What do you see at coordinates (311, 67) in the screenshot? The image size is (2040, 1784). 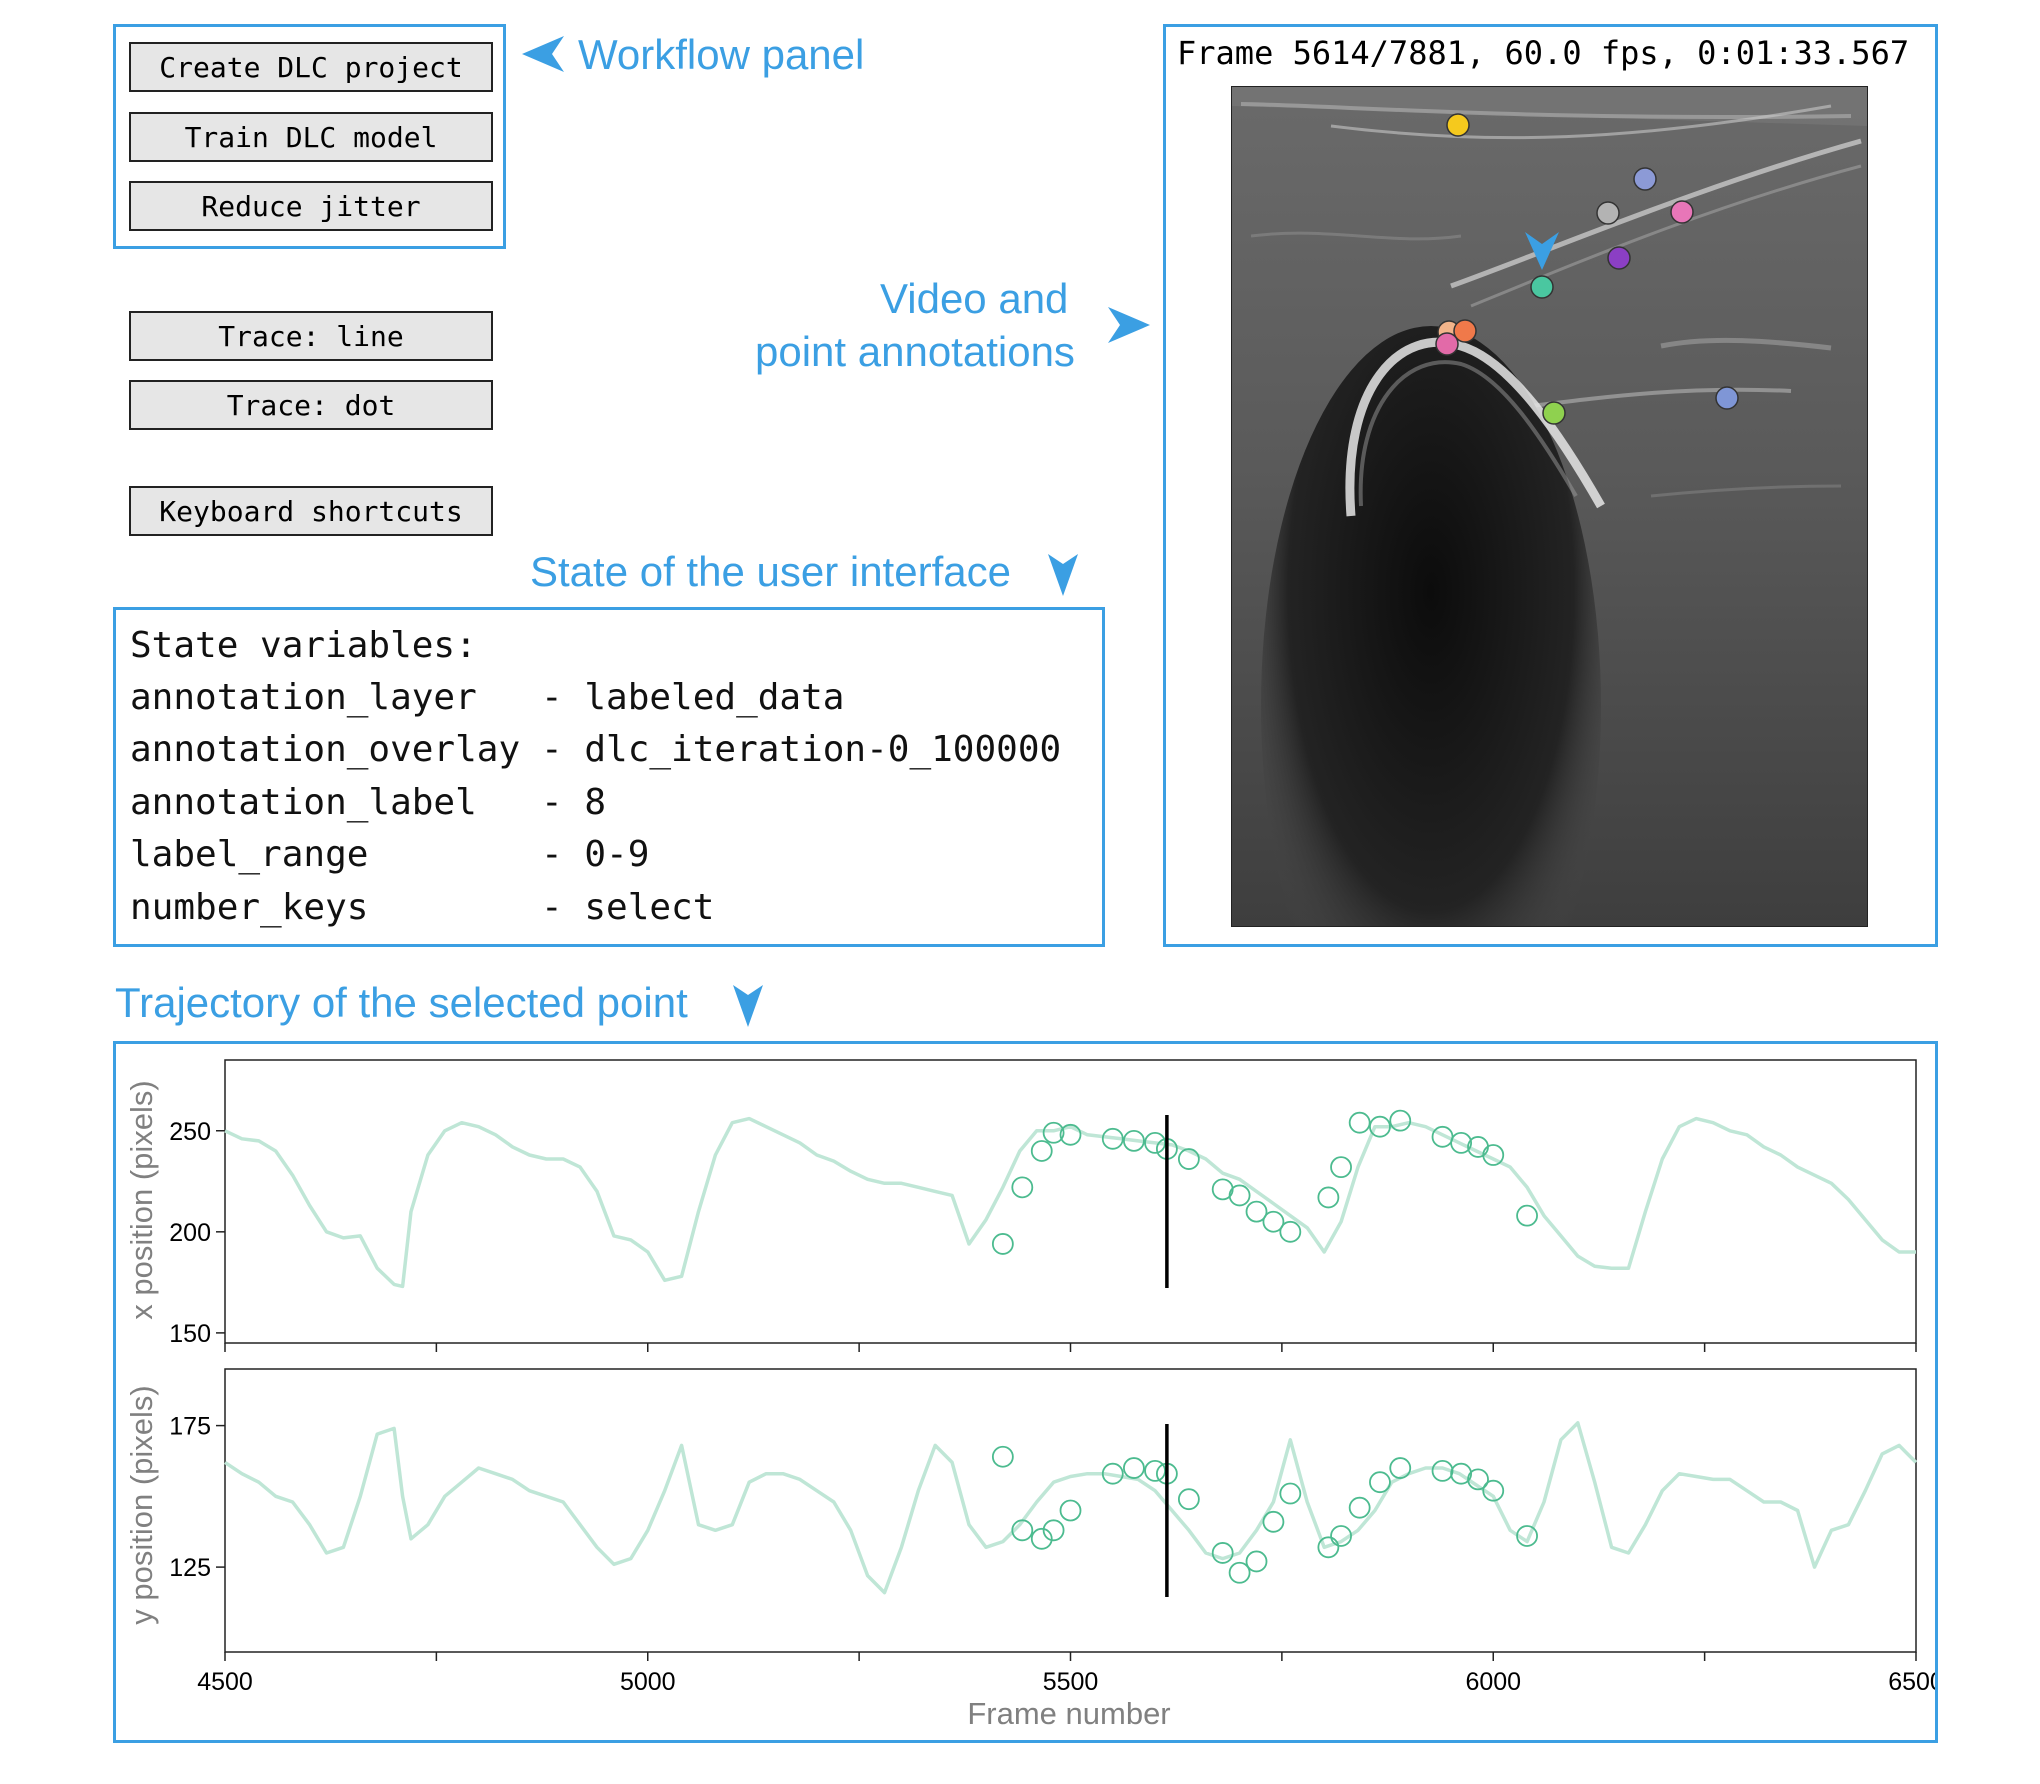 I see `create-dlc-project-button: Create DLC project` at bounding box center [311, 67].